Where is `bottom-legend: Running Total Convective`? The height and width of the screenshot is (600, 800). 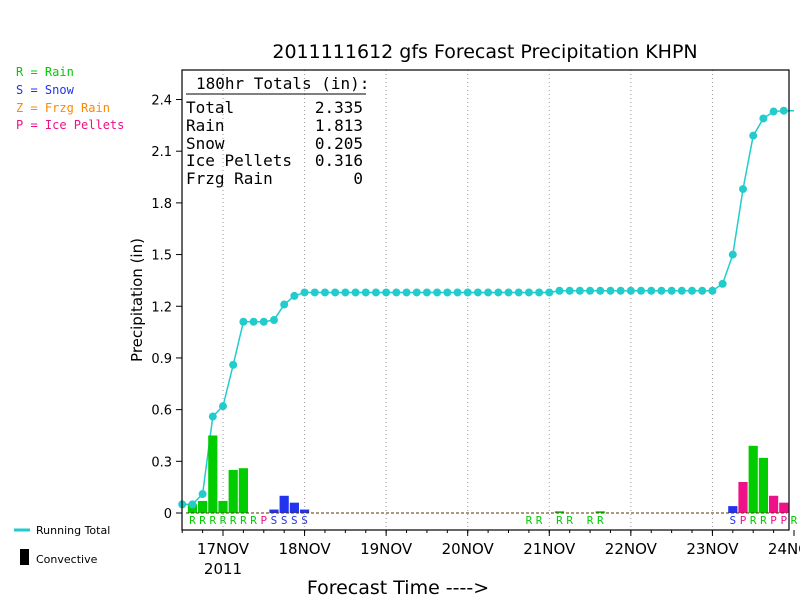
bottom-legend: Running Total Convective is located at coordinates (62, 545).